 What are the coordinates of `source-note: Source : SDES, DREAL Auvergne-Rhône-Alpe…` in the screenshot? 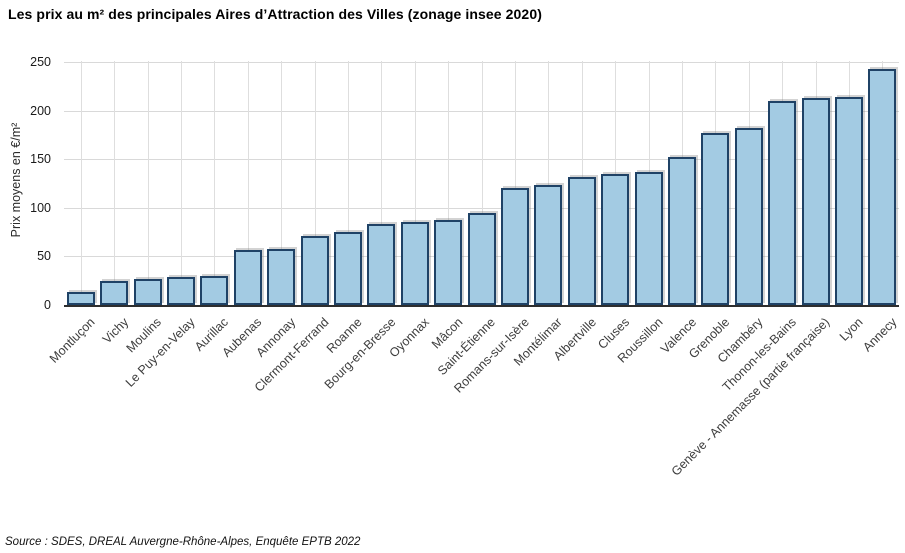 It's located at (183, 542).